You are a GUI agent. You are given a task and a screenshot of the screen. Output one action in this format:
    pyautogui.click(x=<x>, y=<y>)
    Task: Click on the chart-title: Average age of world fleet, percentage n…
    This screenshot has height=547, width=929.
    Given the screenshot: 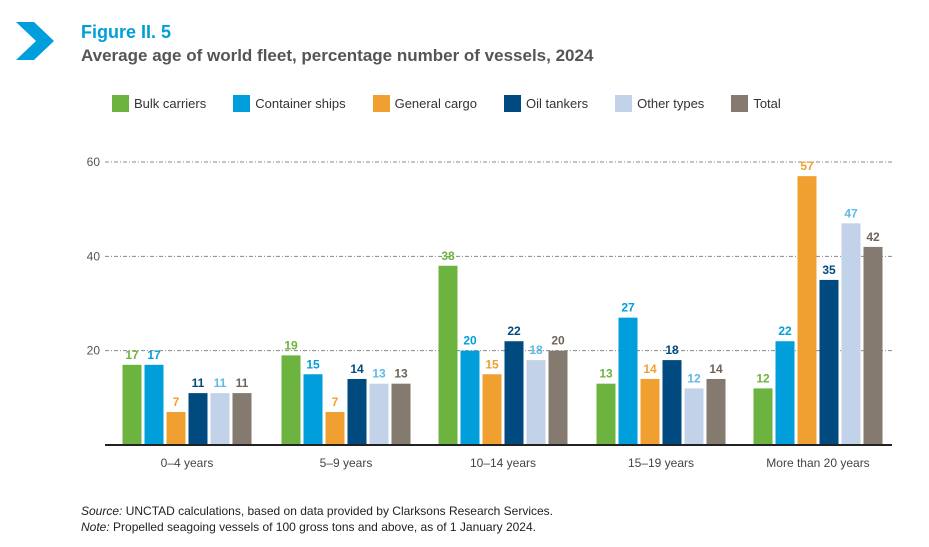 What is the action you would take?
    pyautogui.click(x=337, y=55)
    